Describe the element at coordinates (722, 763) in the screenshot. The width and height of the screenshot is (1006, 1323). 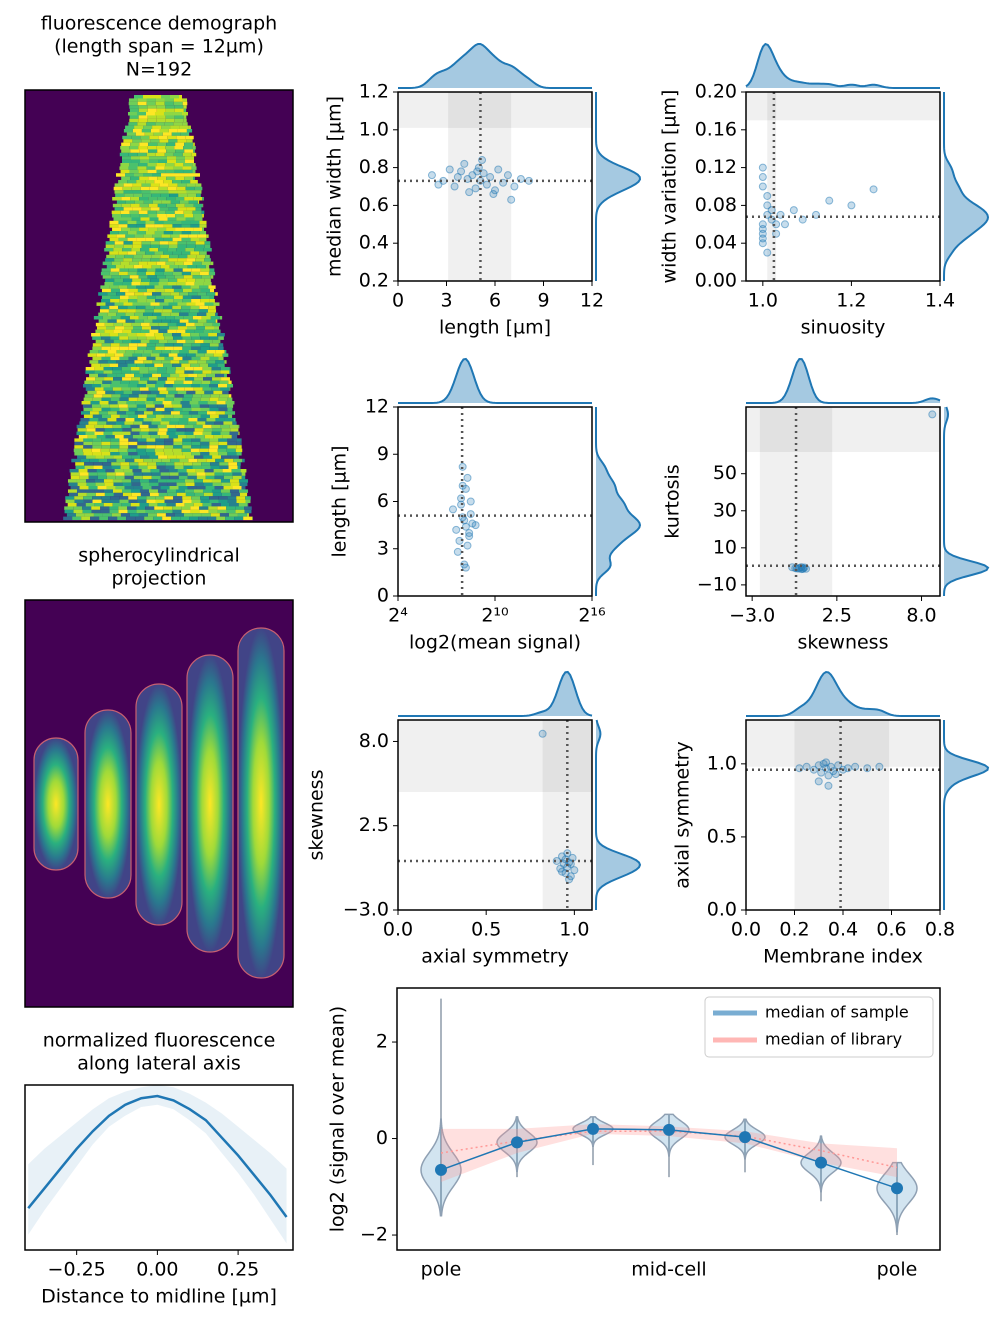
I see `y-tick-label: 1.0` at that location.